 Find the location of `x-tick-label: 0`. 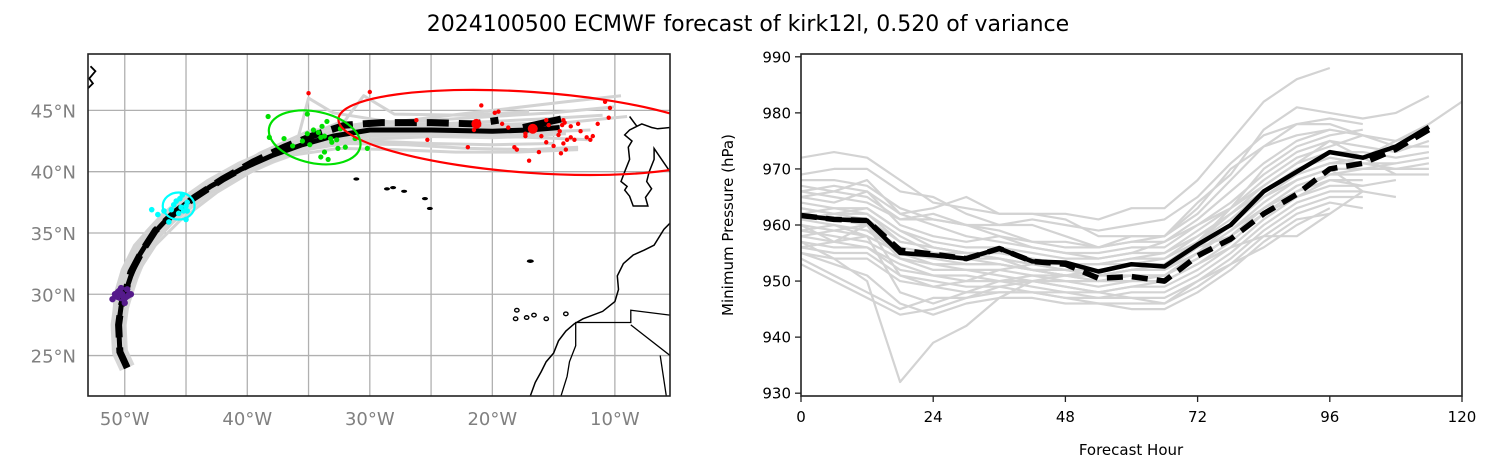

x-tick-label: 0 is located at coordinates (801, 417).